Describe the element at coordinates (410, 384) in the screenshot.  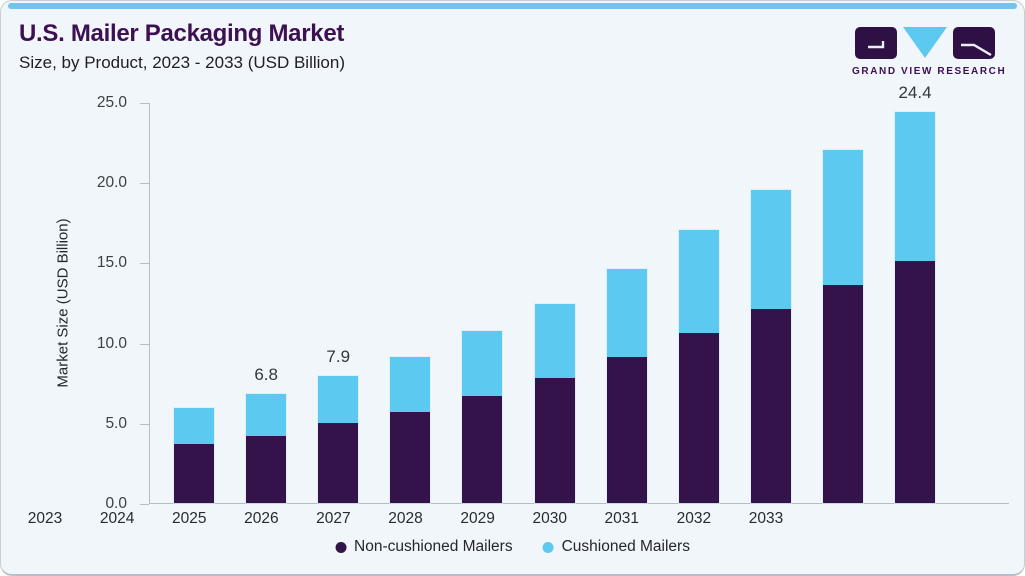
I see `bar-segment-cushioned-2026` at that location.